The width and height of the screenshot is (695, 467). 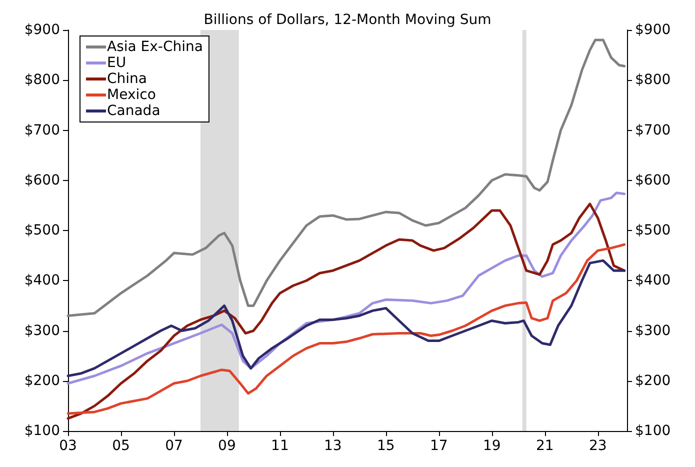 What do you see at coordinates (42, 80) in the screenshot?
I see `y-tick-label: $800` at bounding box center [42, 80].